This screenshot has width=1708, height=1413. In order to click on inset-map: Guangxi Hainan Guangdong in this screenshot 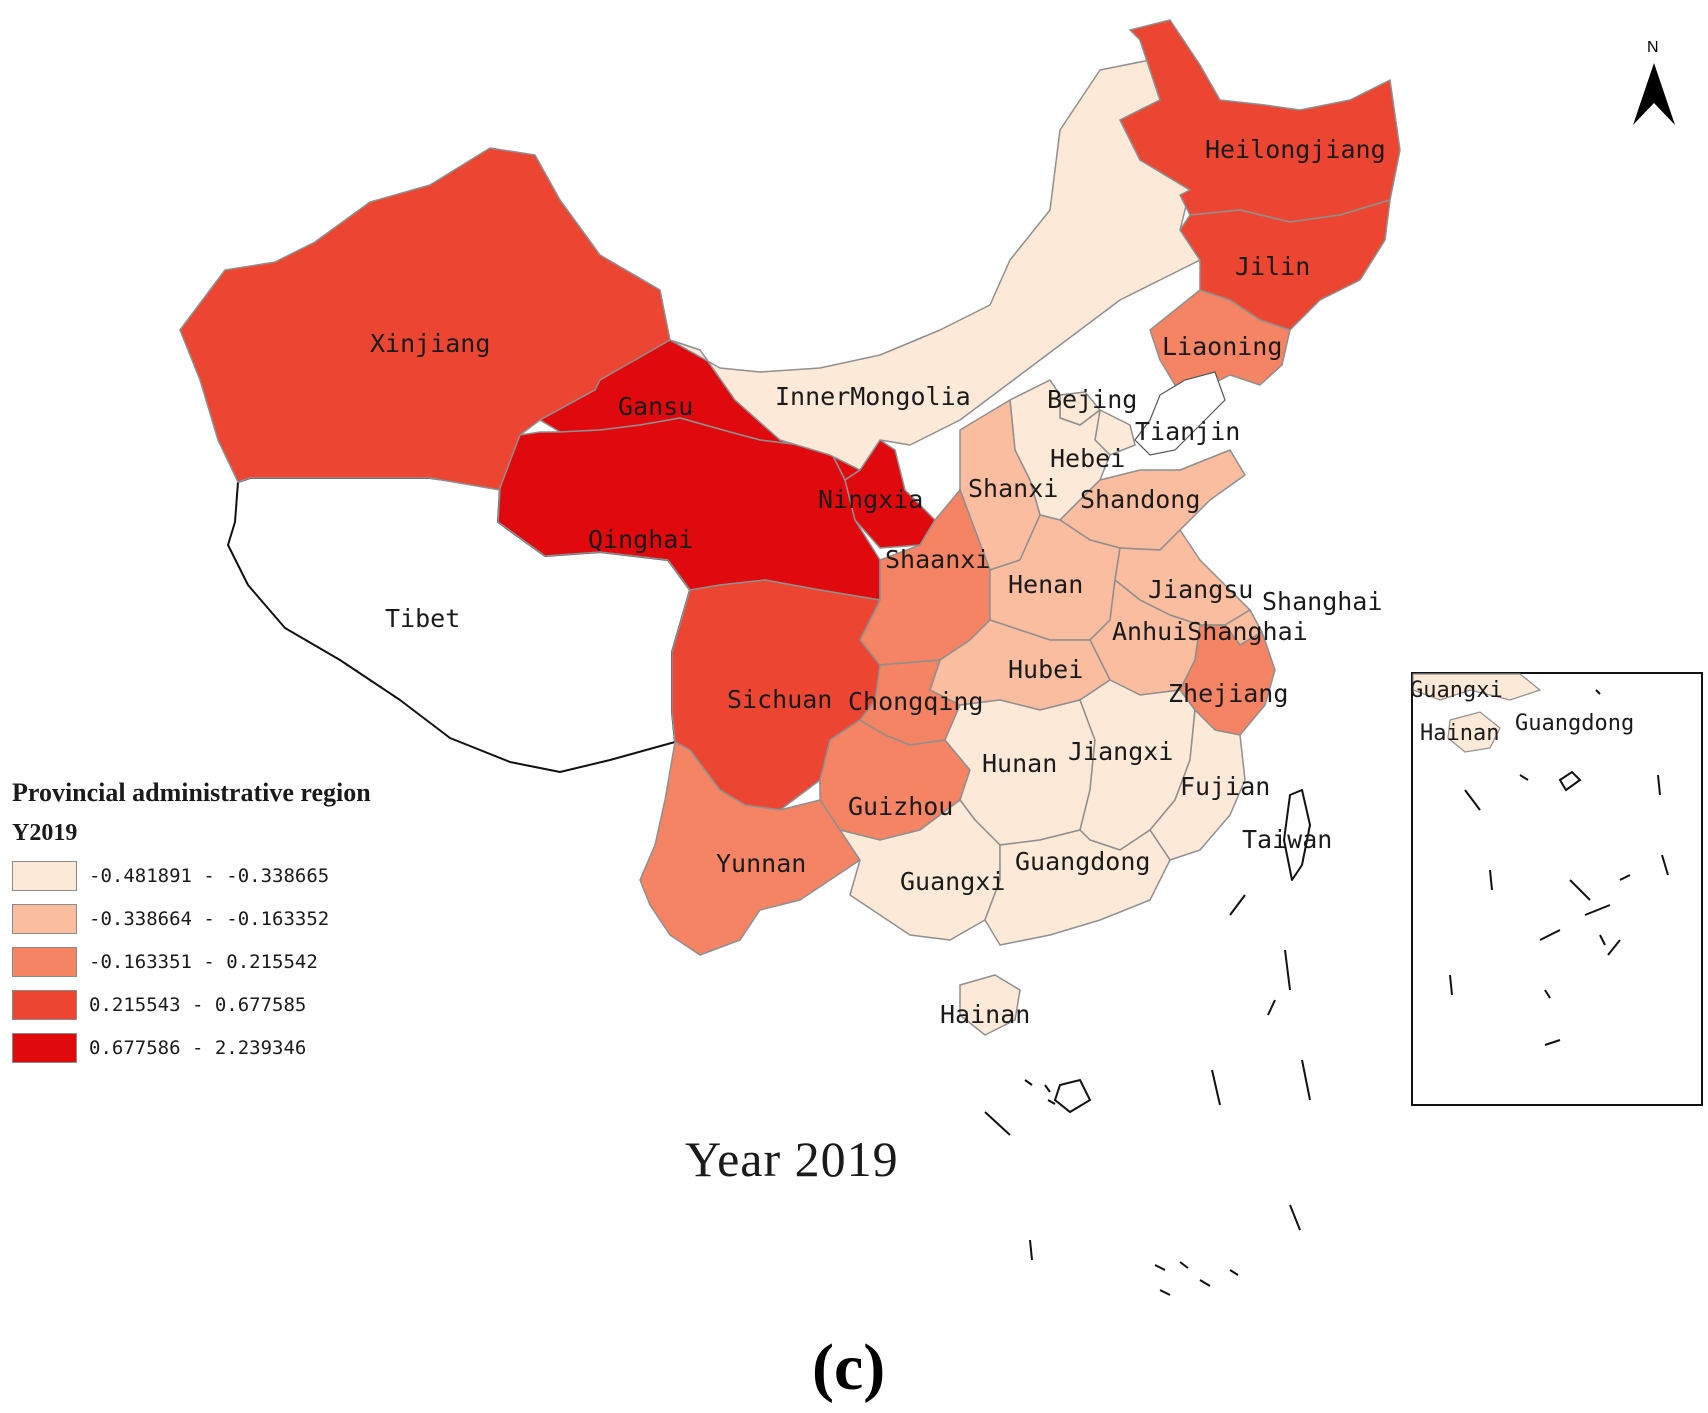, I will do `click(1556, 889)`.